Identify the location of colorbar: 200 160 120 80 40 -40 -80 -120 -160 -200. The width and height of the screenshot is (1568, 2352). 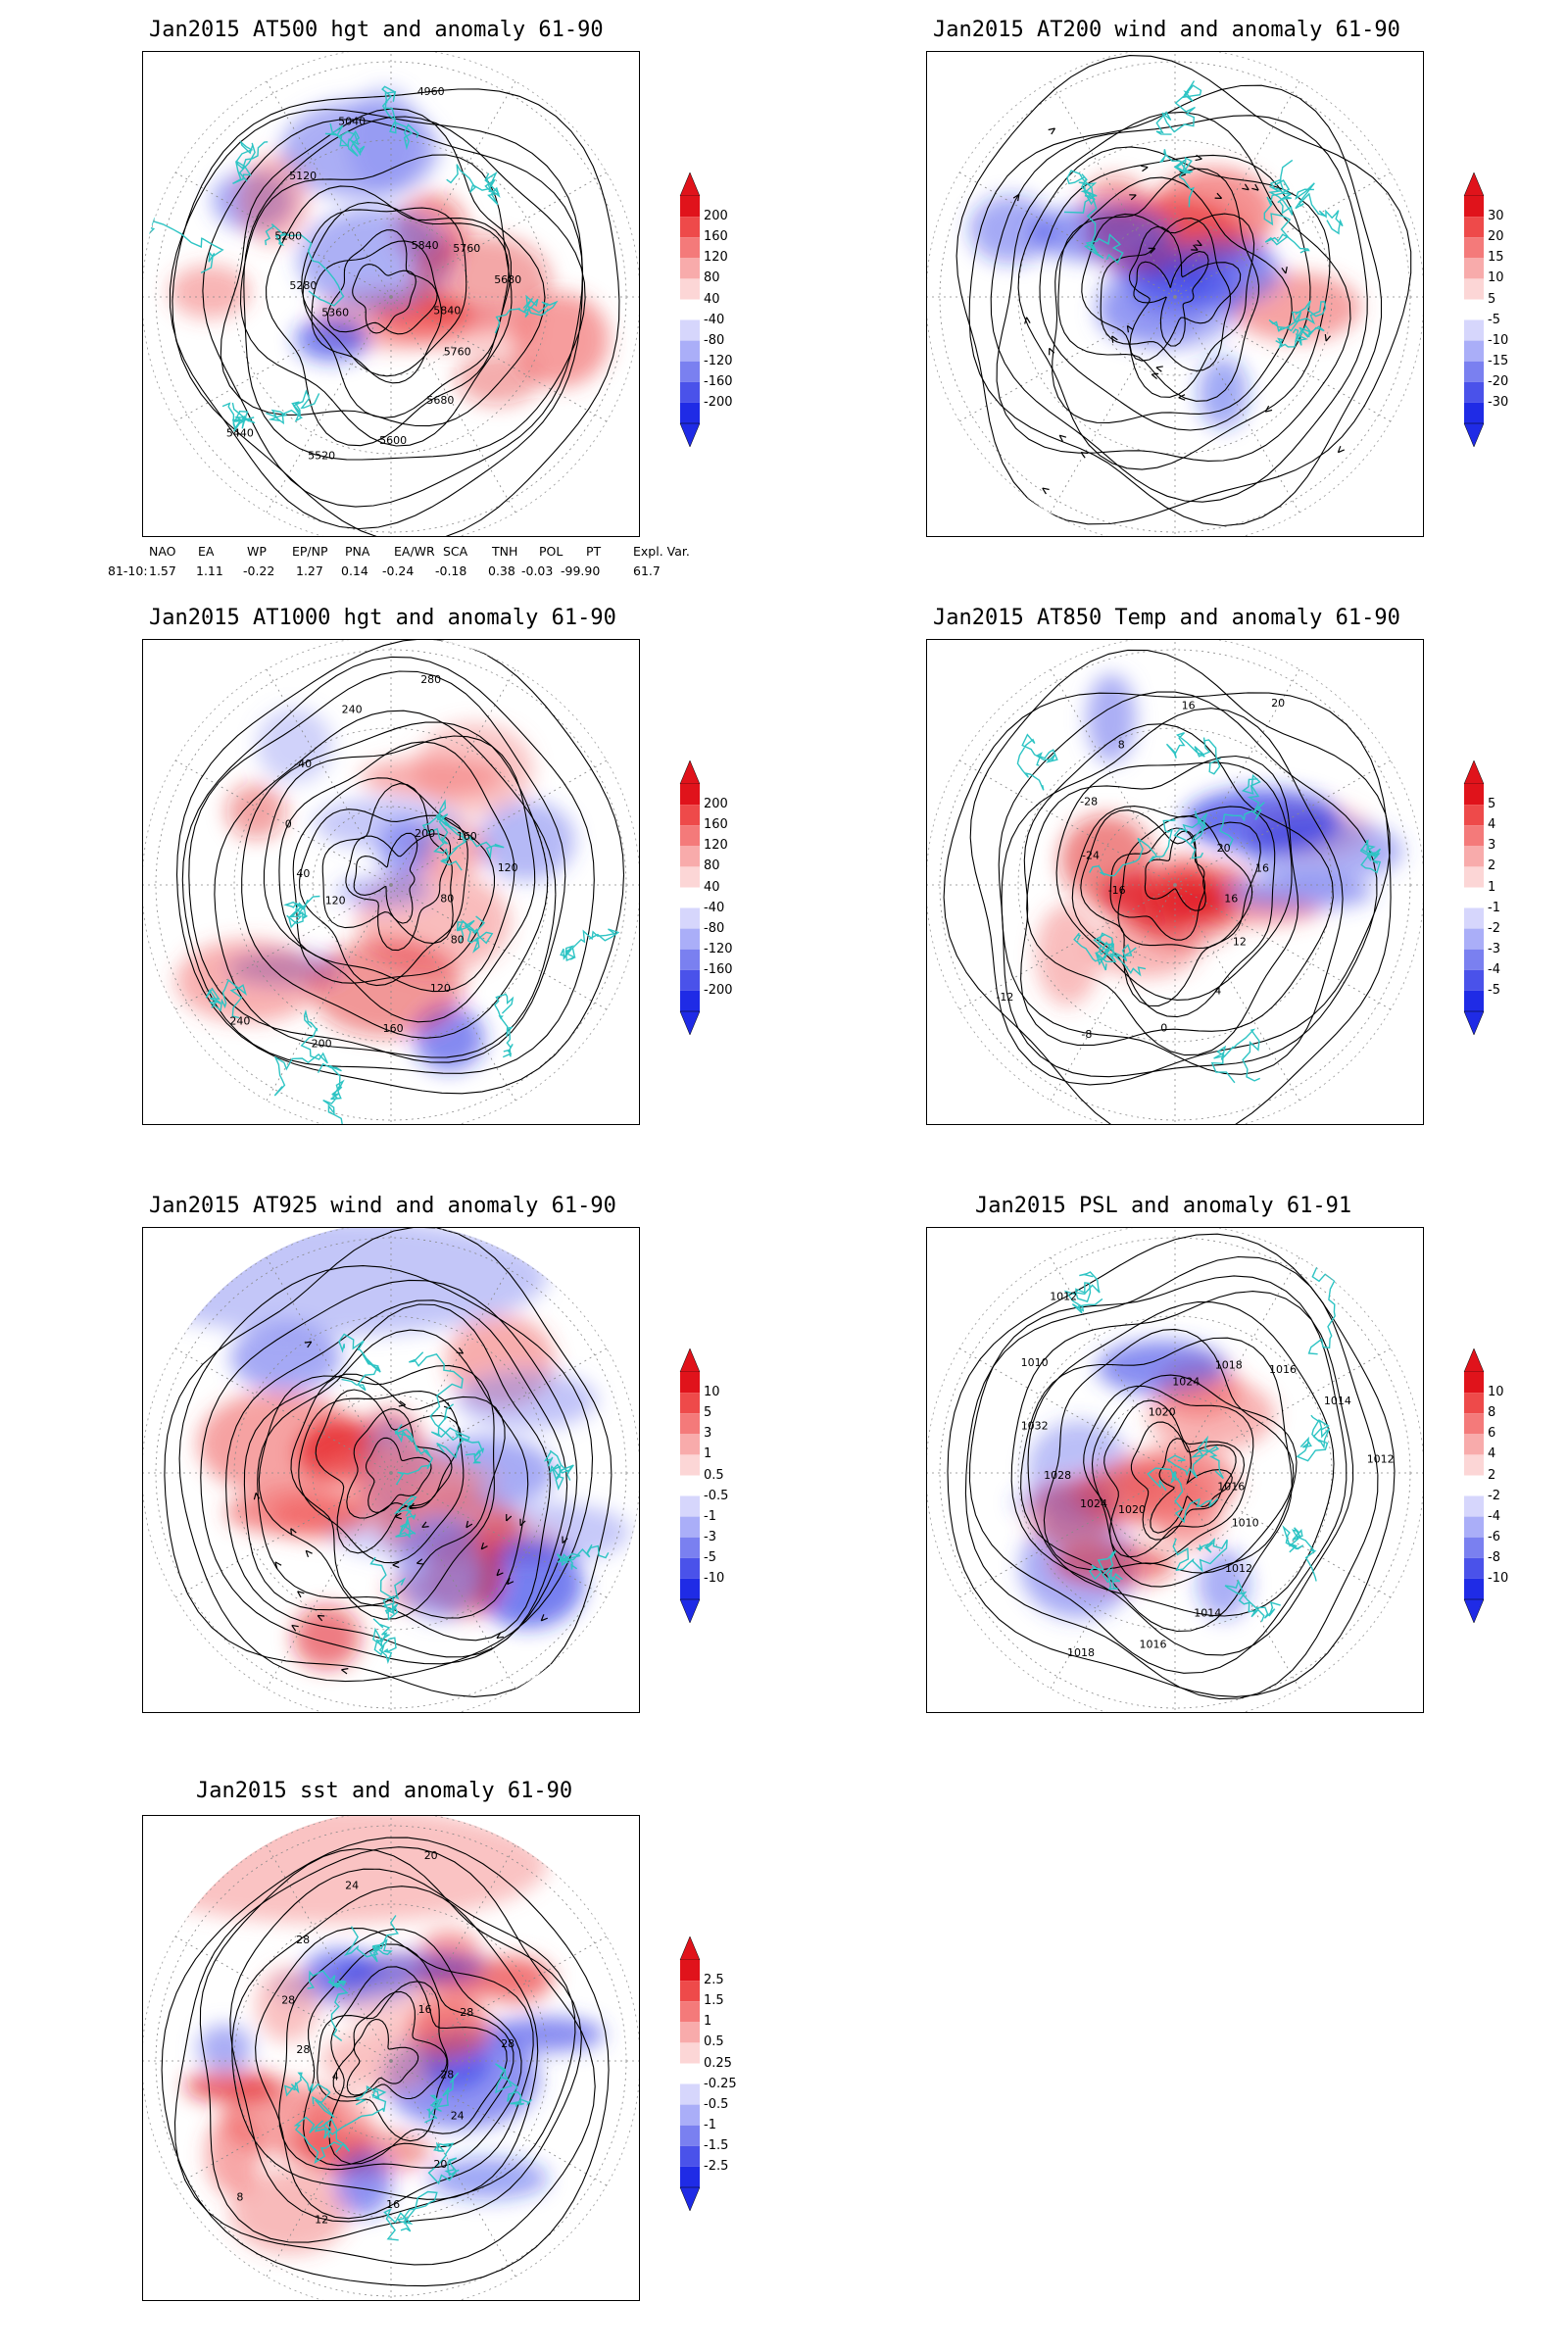
(705, 309).